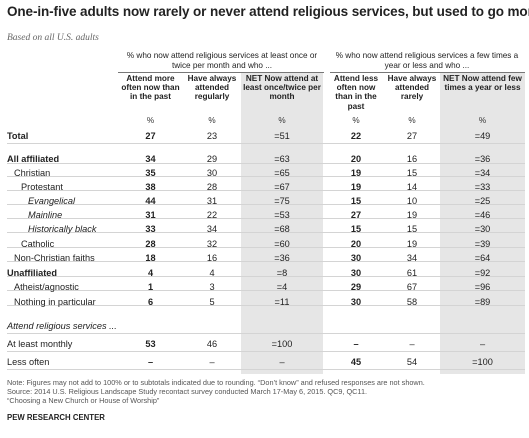 Image resolution: width=529 pixels, height=438 pixels. What do you see at coordinates (212, 244) in the screenshot?
I see `table-cell: 32` at bounding box center [212, 244].